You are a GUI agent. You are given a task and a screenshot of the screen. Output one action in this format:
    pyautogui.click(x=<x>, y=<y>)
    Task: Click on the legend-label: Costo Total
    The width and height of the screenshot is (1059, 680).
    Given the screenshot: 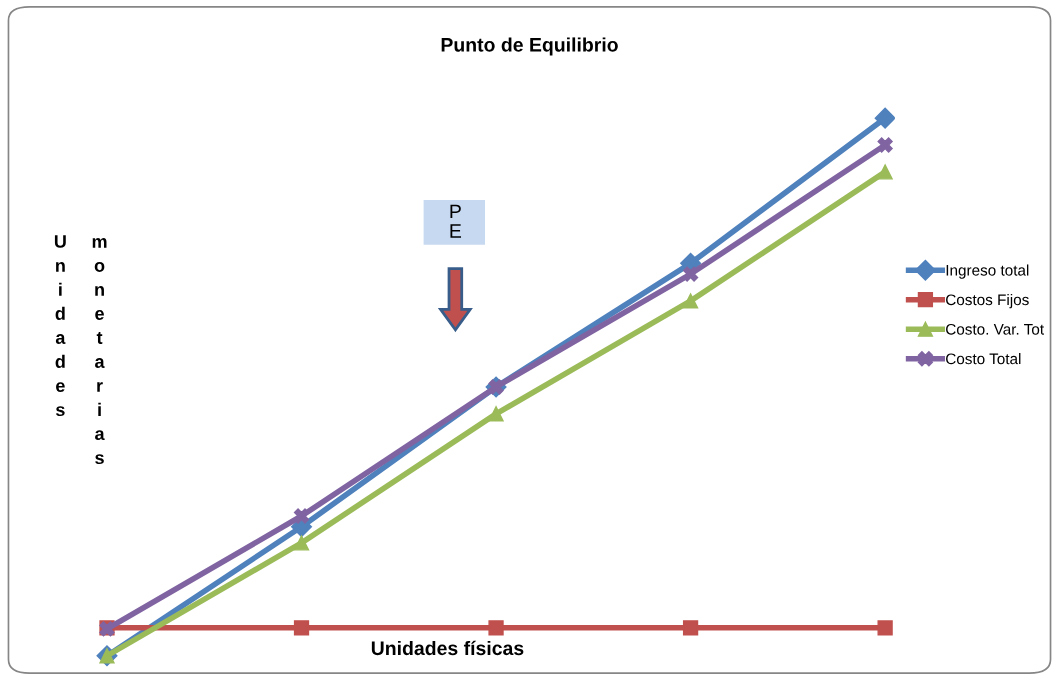 What is the action you would take?
    pyautogui.click(x=983, y=359)
    